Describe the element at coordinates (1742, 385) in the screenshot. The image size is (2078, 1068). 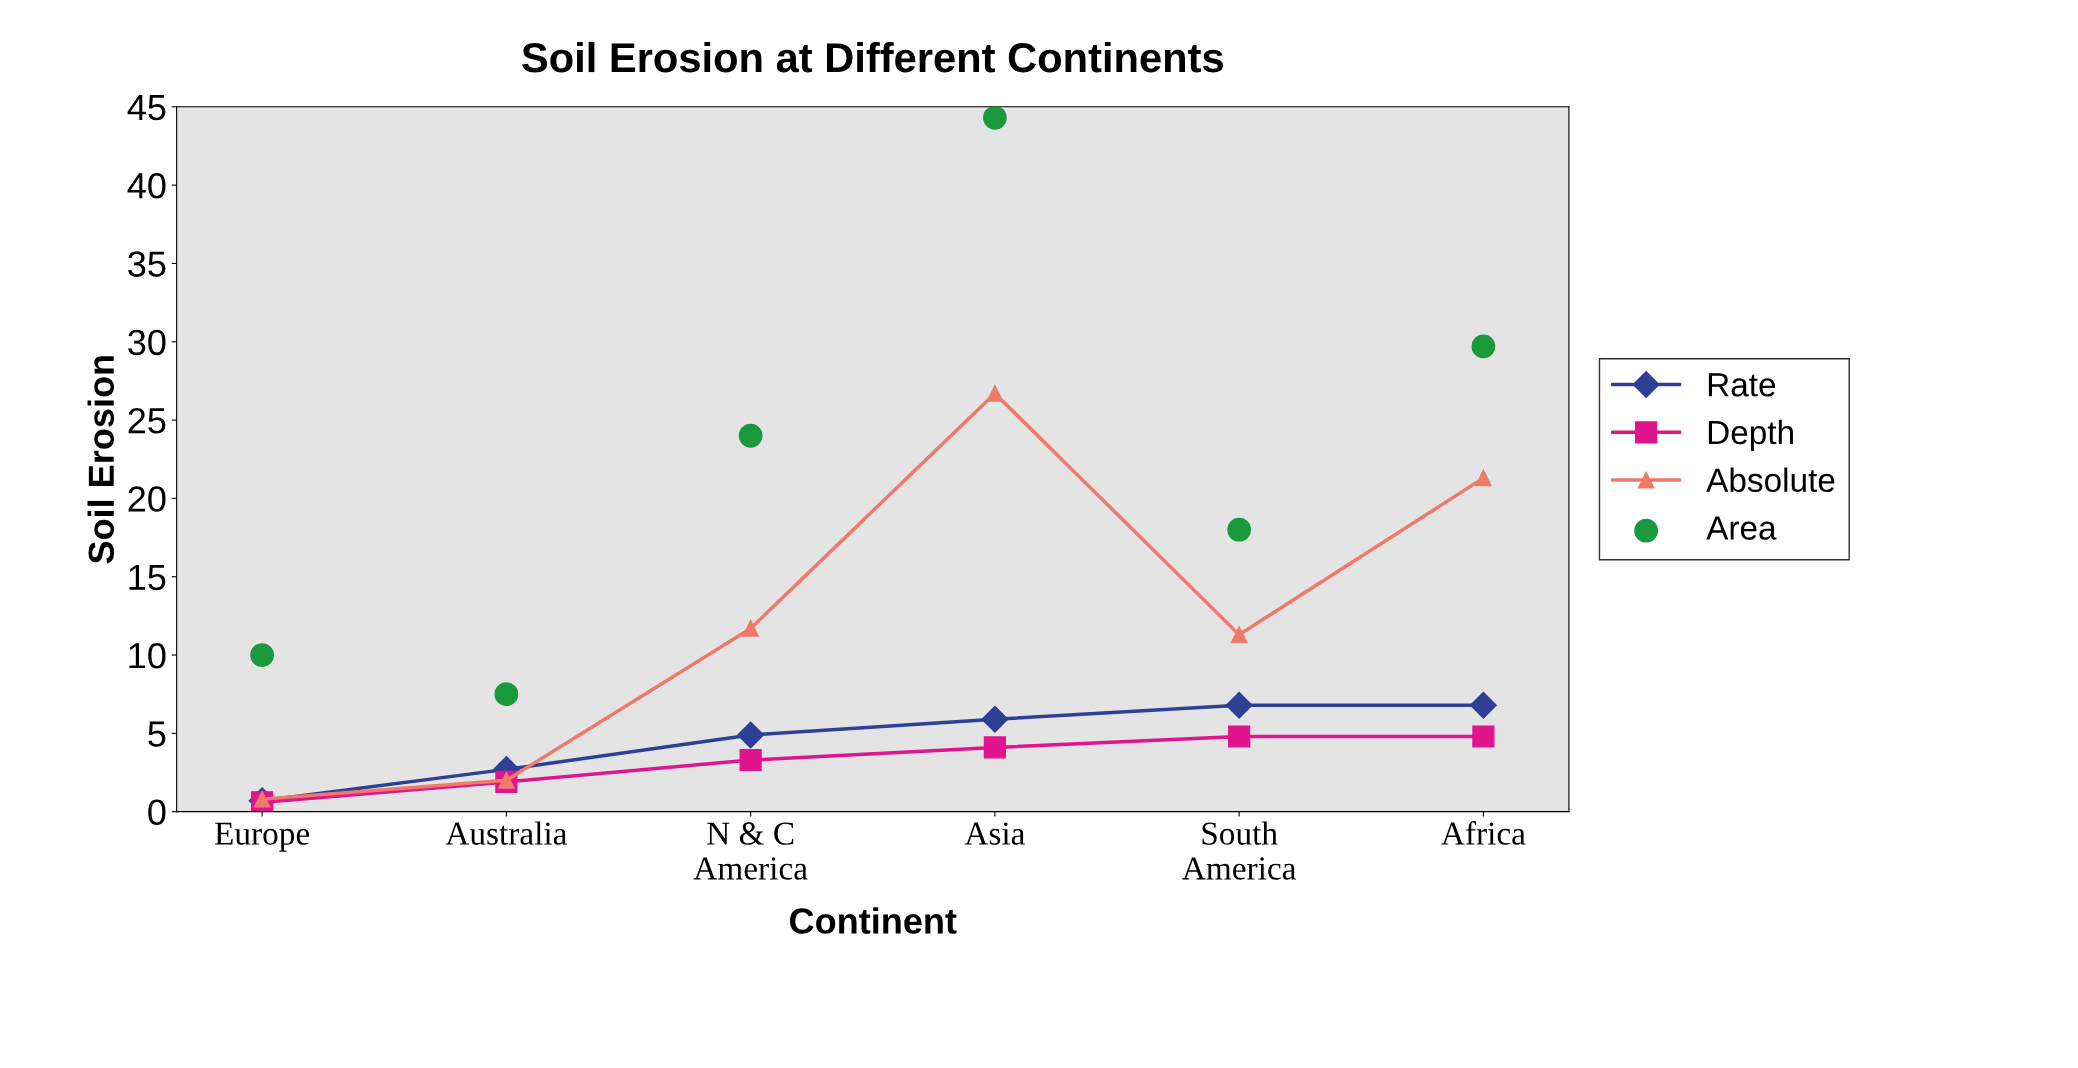
I see `legend-label: Rate` at that location.